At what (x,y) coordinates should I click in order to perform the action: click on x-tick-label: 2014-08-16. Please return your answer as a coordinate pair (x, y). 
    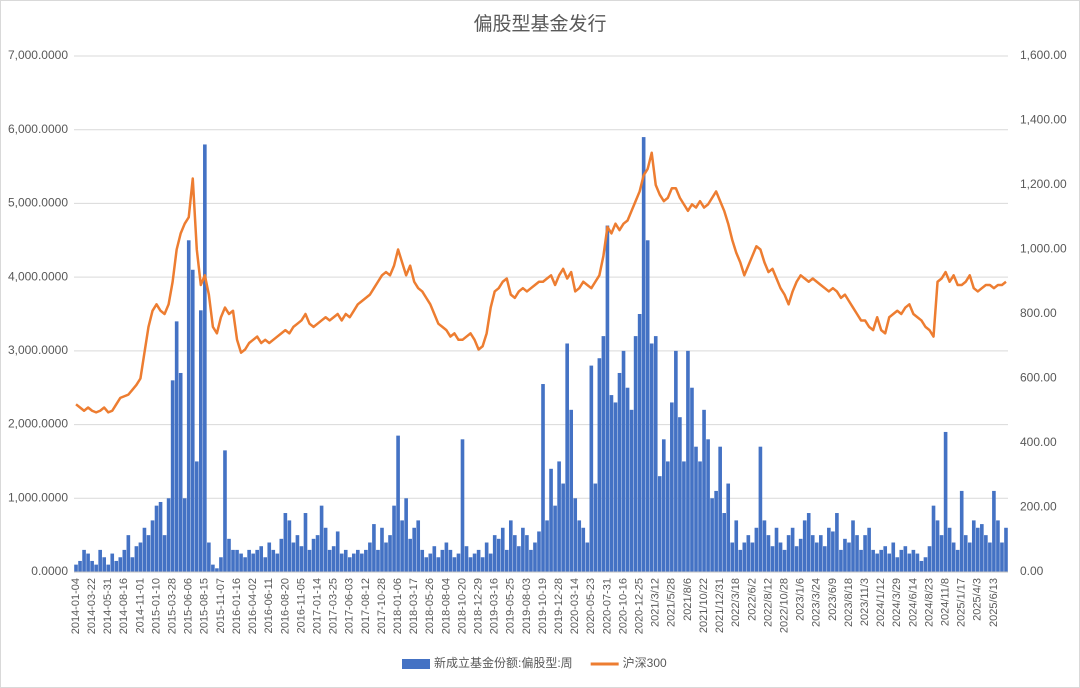
    Looking at the image, I should click on (124, 606).